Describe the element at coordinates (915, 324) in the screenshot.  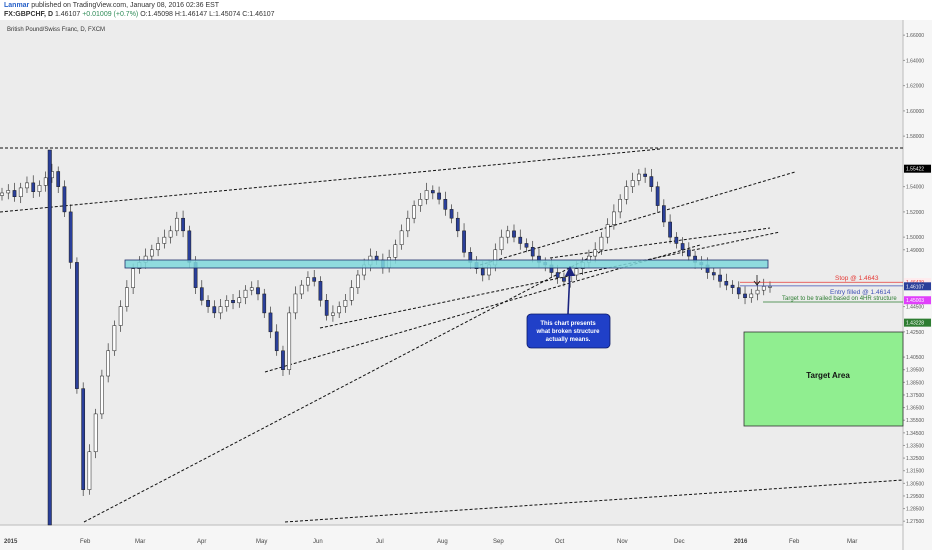
I see `price-tag-label: 1.43228` at that location.